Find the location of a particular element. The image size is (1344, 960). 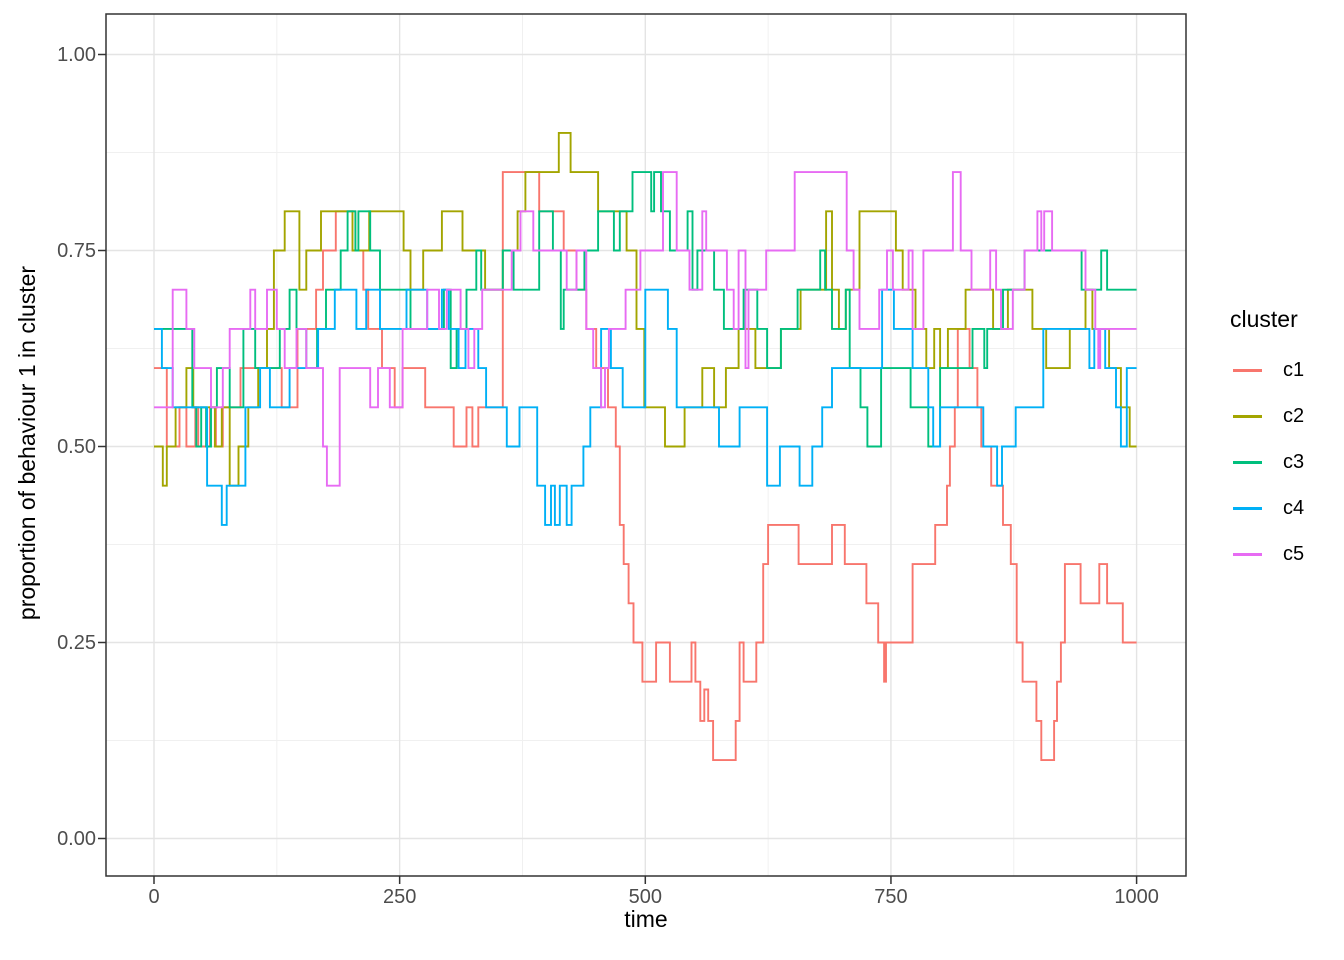

y-tick-label: 0.00 is located at coordinates (76, 838).